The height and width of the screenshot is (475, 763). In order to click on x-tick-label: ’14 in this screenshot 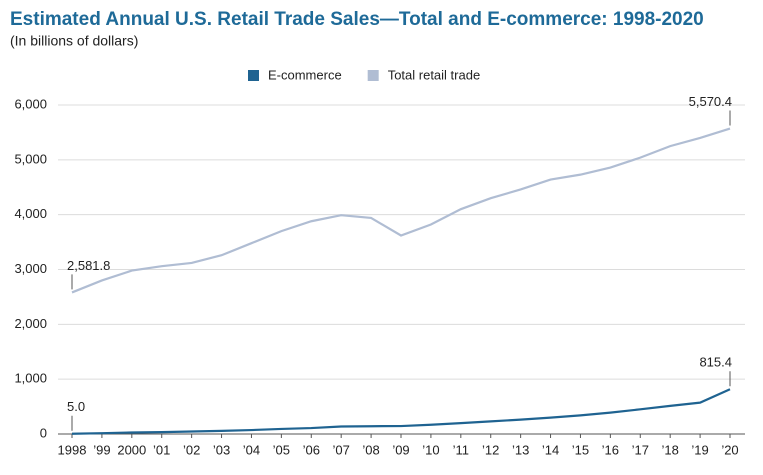, I will do `click(550, 449)`.